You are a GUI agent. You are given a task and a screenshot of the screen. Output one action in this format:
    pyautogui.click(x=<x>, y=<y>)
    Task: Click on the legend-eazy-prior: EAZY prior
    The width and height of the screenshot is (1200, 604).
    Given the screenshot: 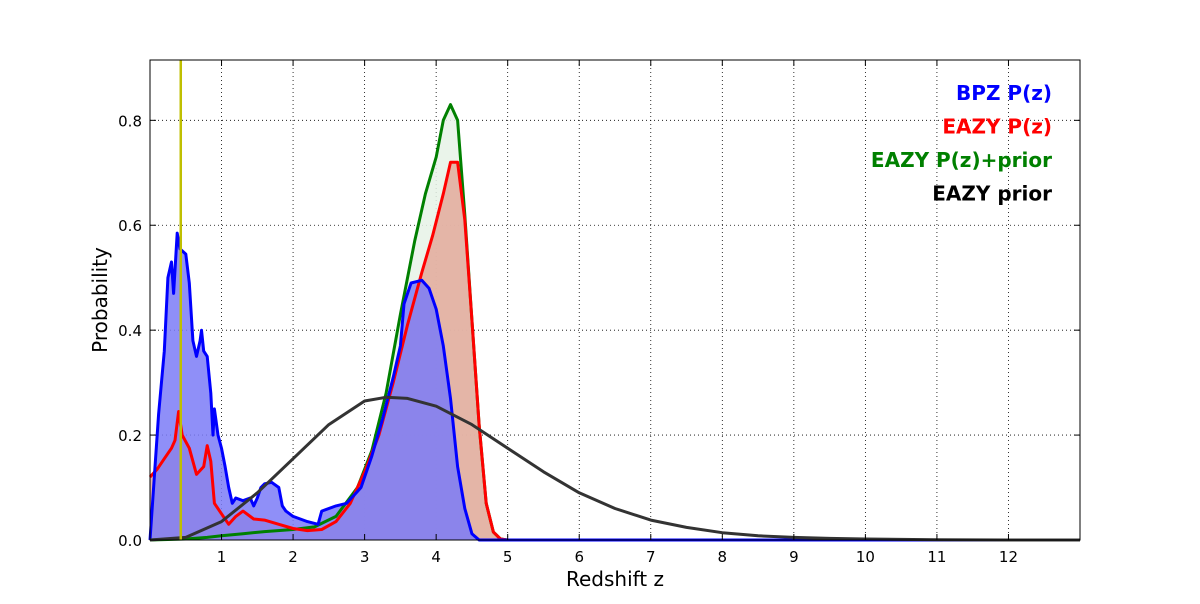 What is the action you would take?
    pyautogui.click(x=992, y=194)
    